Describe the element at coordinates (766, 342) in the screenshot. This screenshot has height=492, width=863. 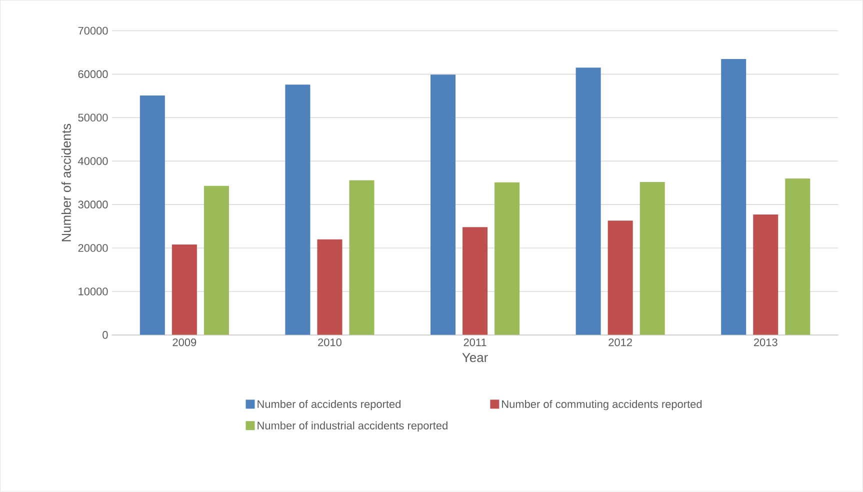
I see `x-tick-label: 2013` at that location.